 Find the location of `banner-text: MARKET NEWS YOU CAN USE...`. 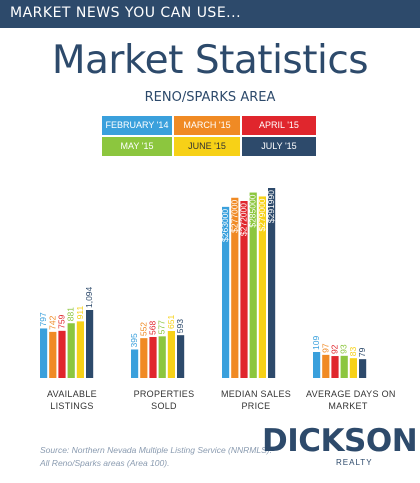

banner-text: MARKET NEWS YOU CAN USE... is located at coordinates (126, 13).